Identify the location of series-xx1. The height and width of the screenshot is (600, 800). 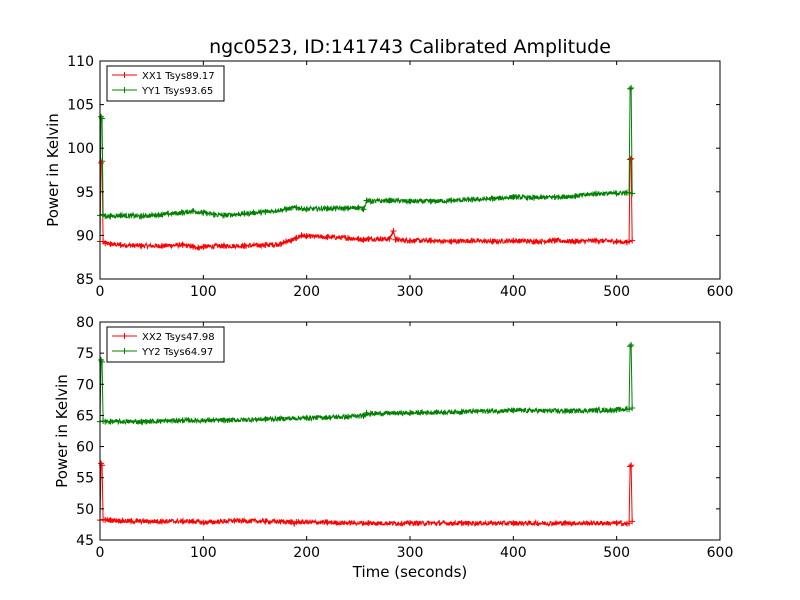
(366, 203).